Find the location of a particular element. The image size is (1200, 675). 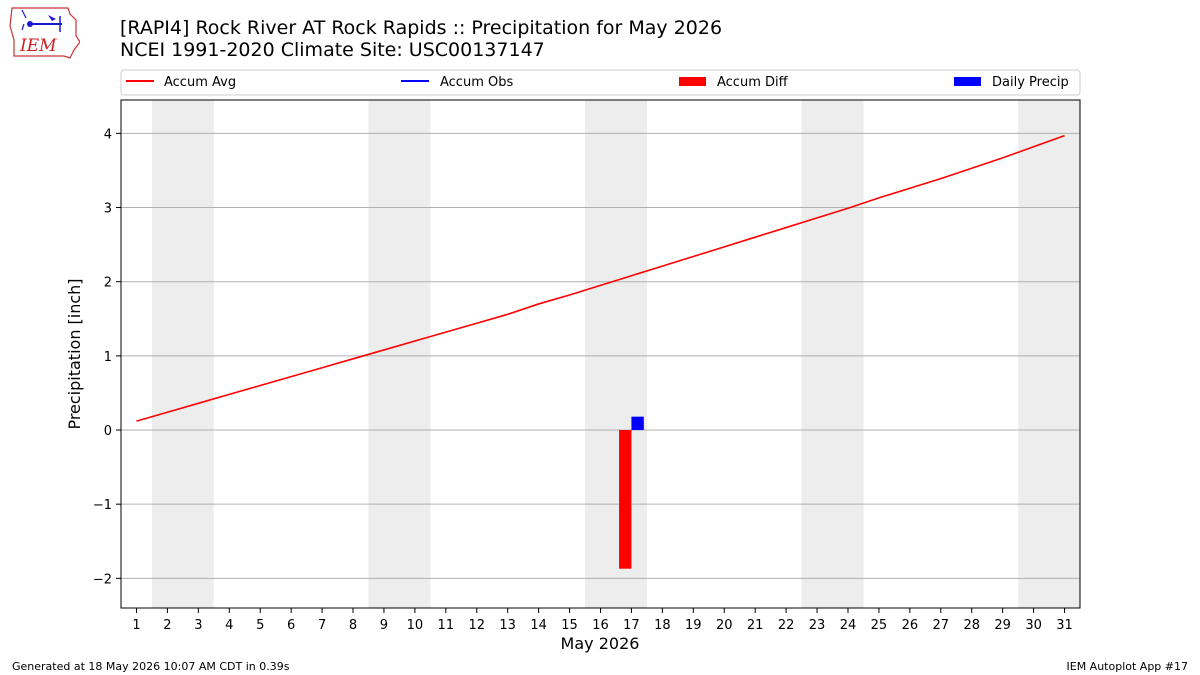

bar-marks is located at coordinates (631, 492).